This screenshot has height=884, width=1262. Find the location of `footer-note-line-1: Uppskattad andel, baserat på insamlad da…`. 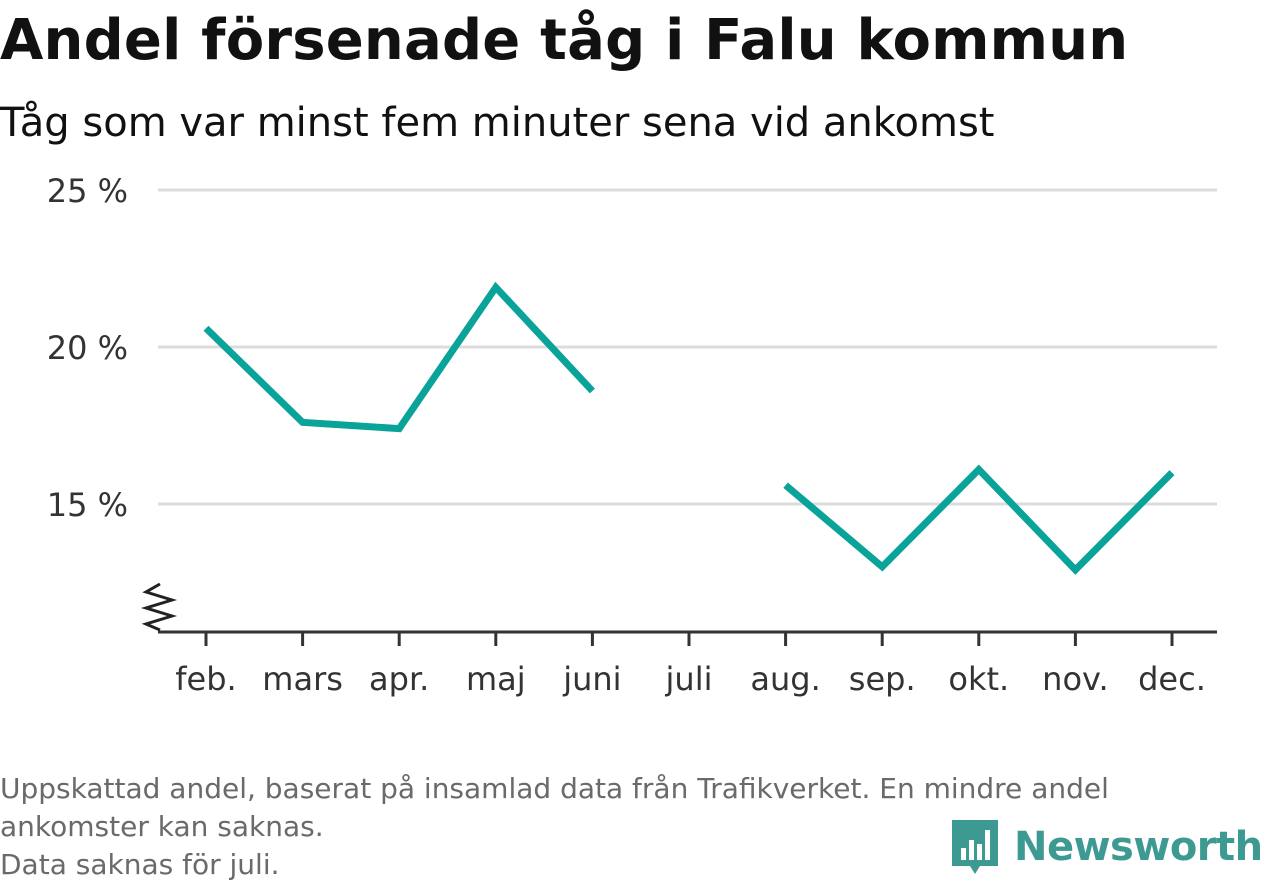

footer-note-line-1: Uppskattad andel, baserat på insamlad da… is located at coordinates (554, 788).